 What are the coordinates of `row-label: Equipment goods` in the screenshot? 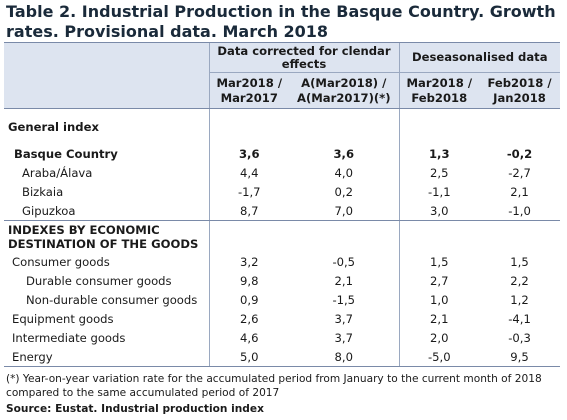 It's located at (63, 318).